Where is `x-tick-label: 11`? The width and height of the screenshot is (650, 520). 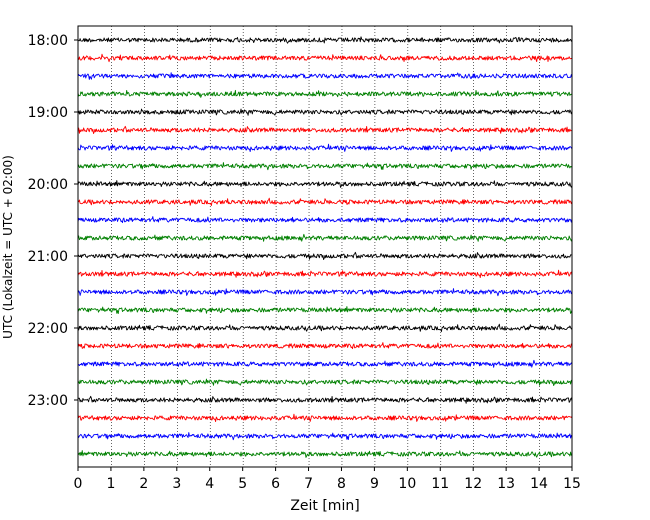
x-tick-label: 11 is located at coordinates (440, 484).